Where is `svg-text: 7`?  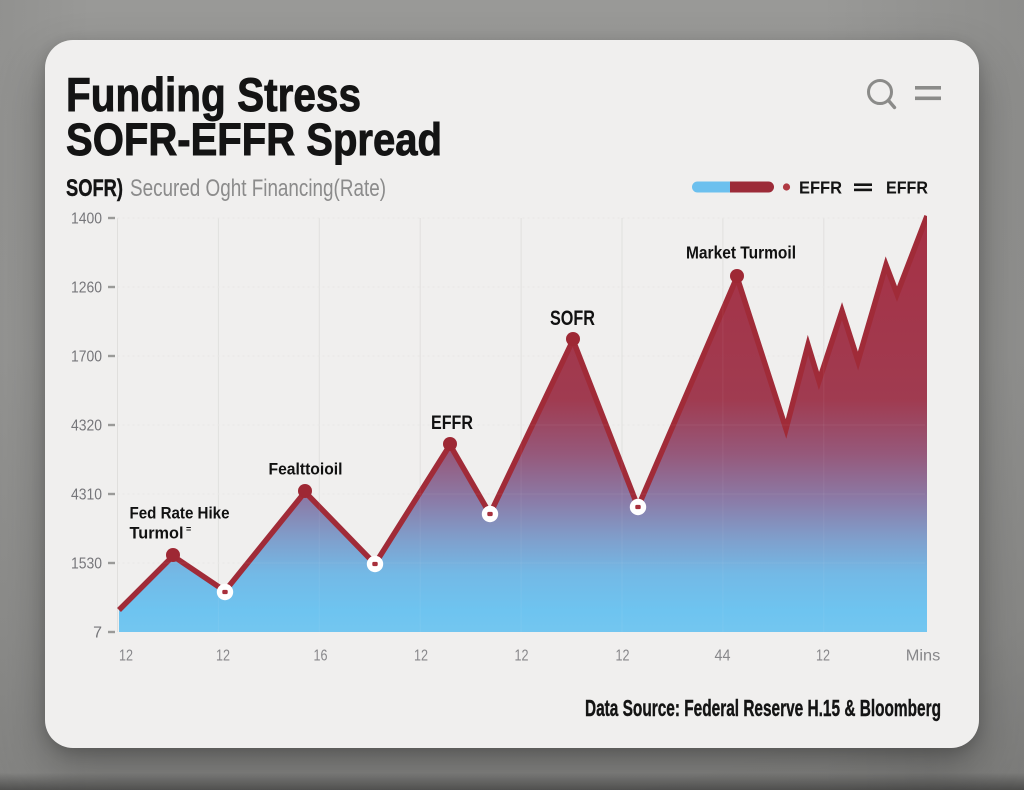
svg-text: 7 is located at coordinates (97, 633).